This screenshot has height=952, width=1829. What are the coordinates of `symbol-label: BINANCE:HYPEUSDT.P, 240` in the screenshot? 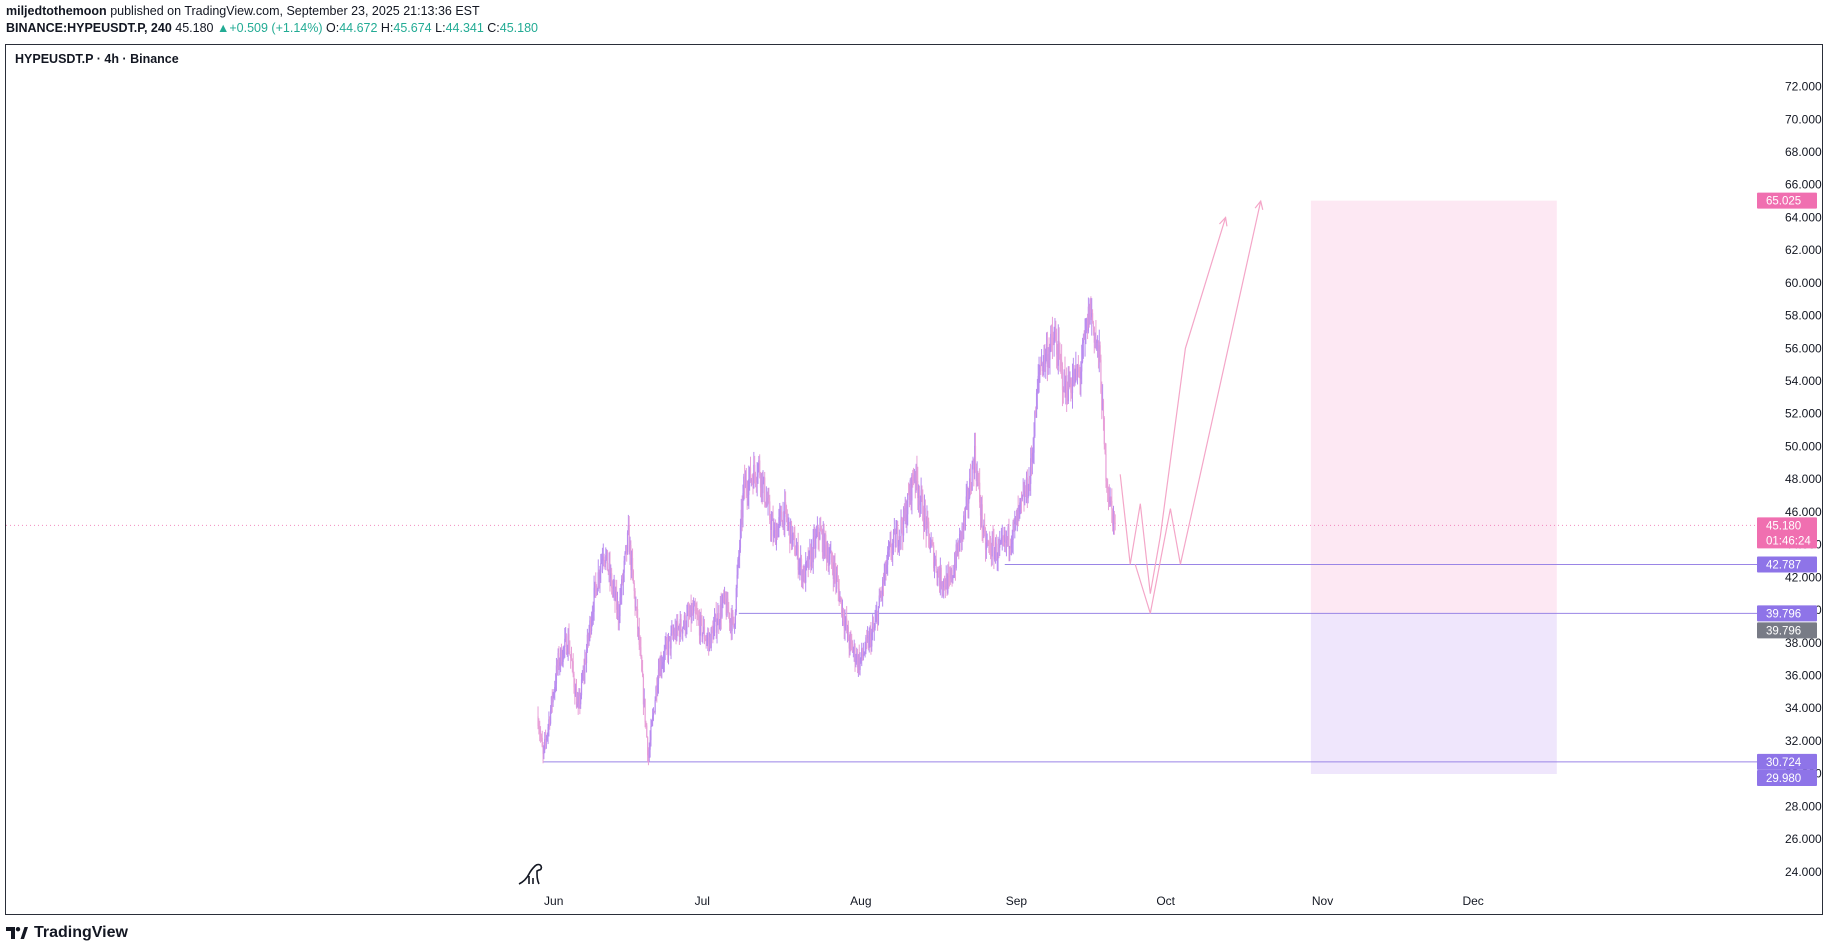 It's located at (89, 28).